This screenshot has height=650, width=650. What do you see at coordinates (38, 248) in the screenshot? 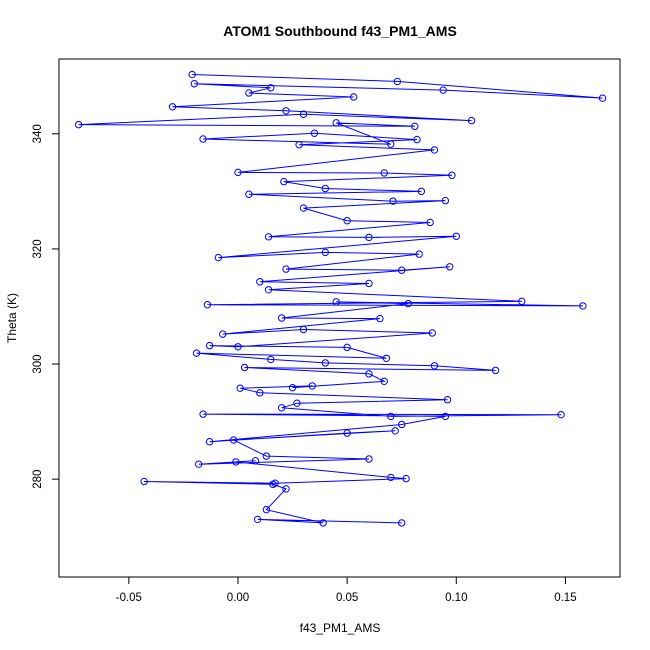
I see `y-tick-label: 320` at bounding box center [38, 248].